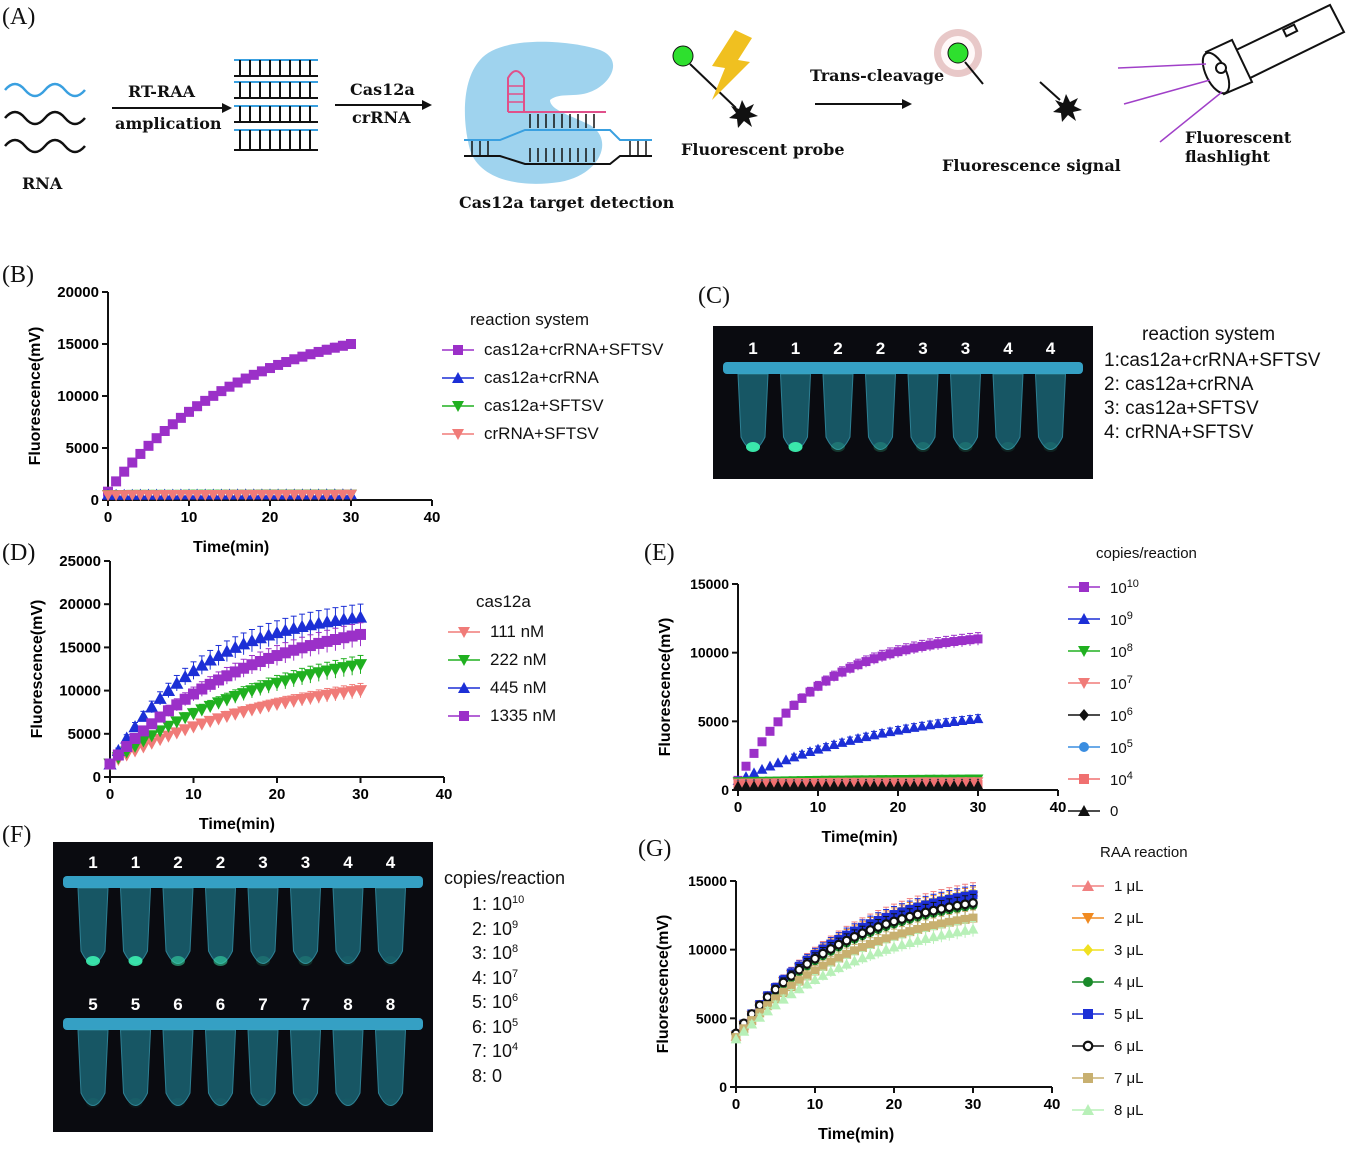 The width and height of the screenshot is (1364, 1149). Describe the element at coordinates (305, 862) in the screenshot. I see `tube-label: 3` at that location.